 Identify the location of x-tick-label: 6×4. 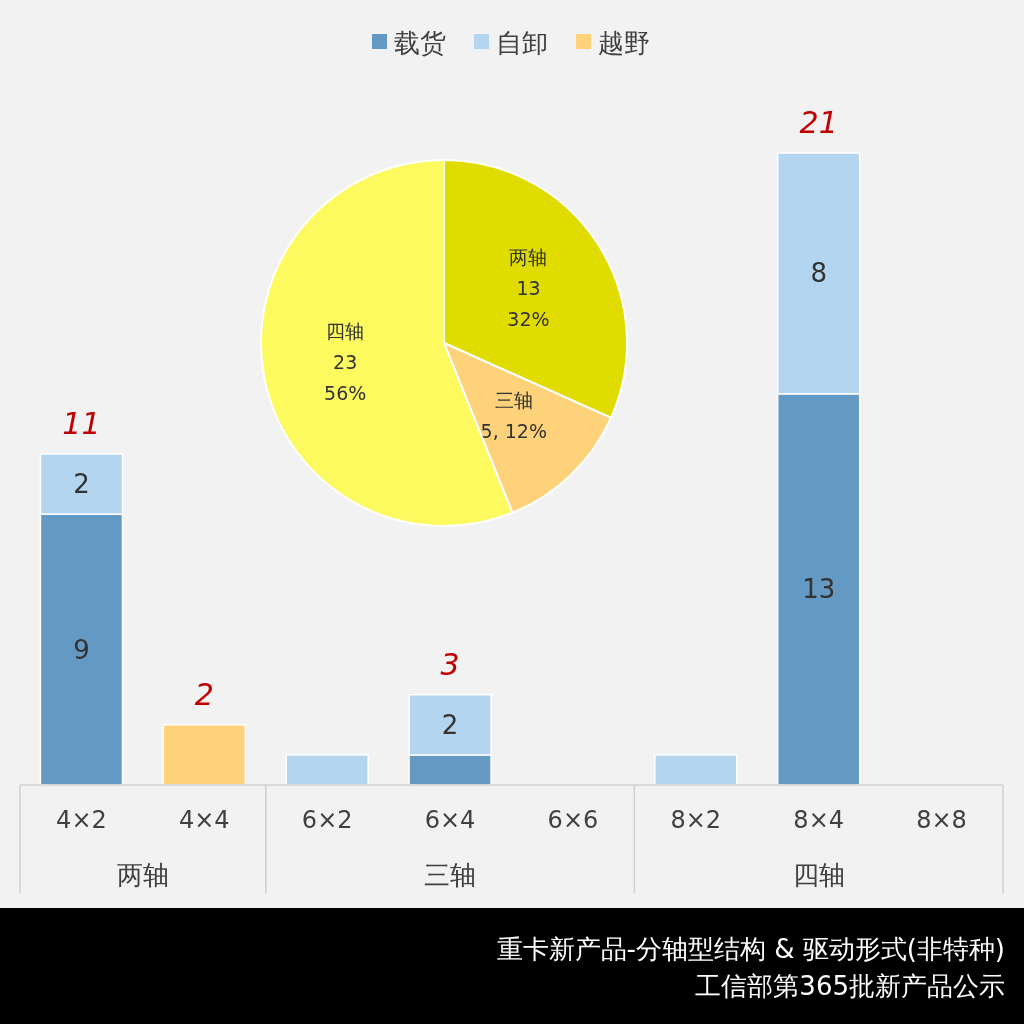
(450, 820).